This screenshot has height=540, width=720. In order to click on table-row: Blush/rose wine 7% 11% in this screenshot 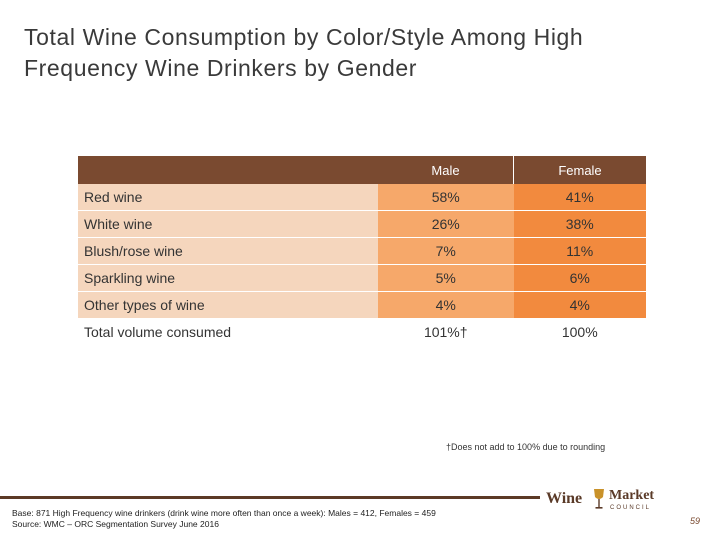, I will do `click(362, 251)`.